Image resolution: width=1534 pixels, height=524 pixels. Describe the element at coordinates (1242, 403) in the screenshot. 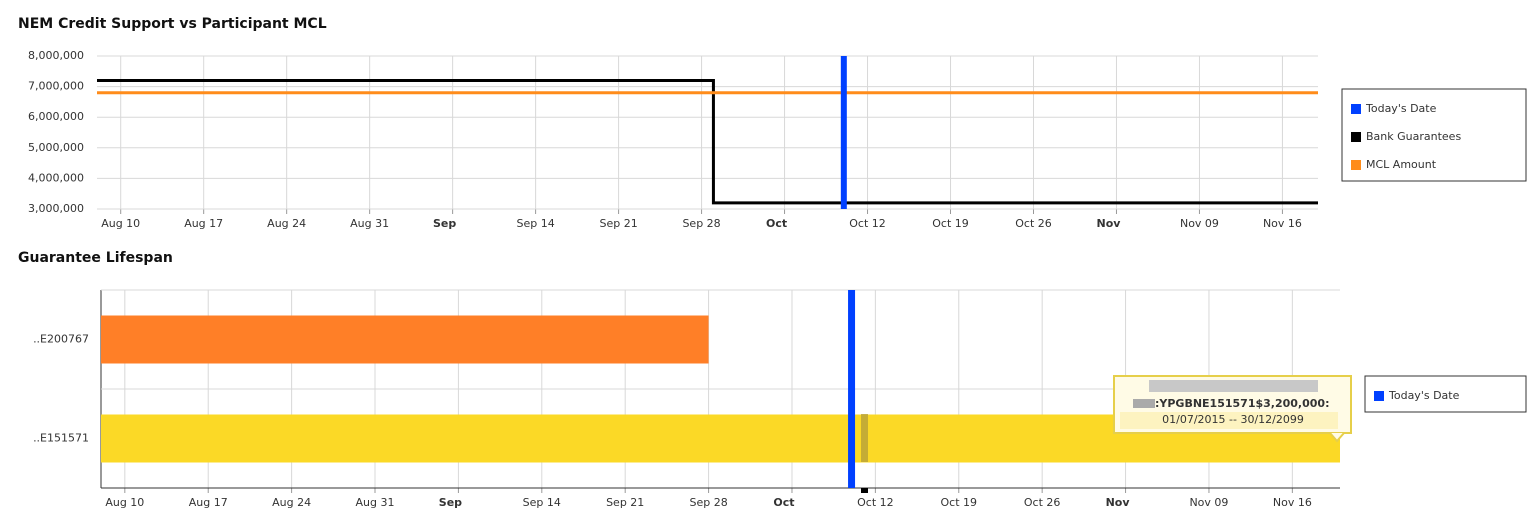

I see `tooltip-title: :YPGBNE151571$3,200,000:` at that location.